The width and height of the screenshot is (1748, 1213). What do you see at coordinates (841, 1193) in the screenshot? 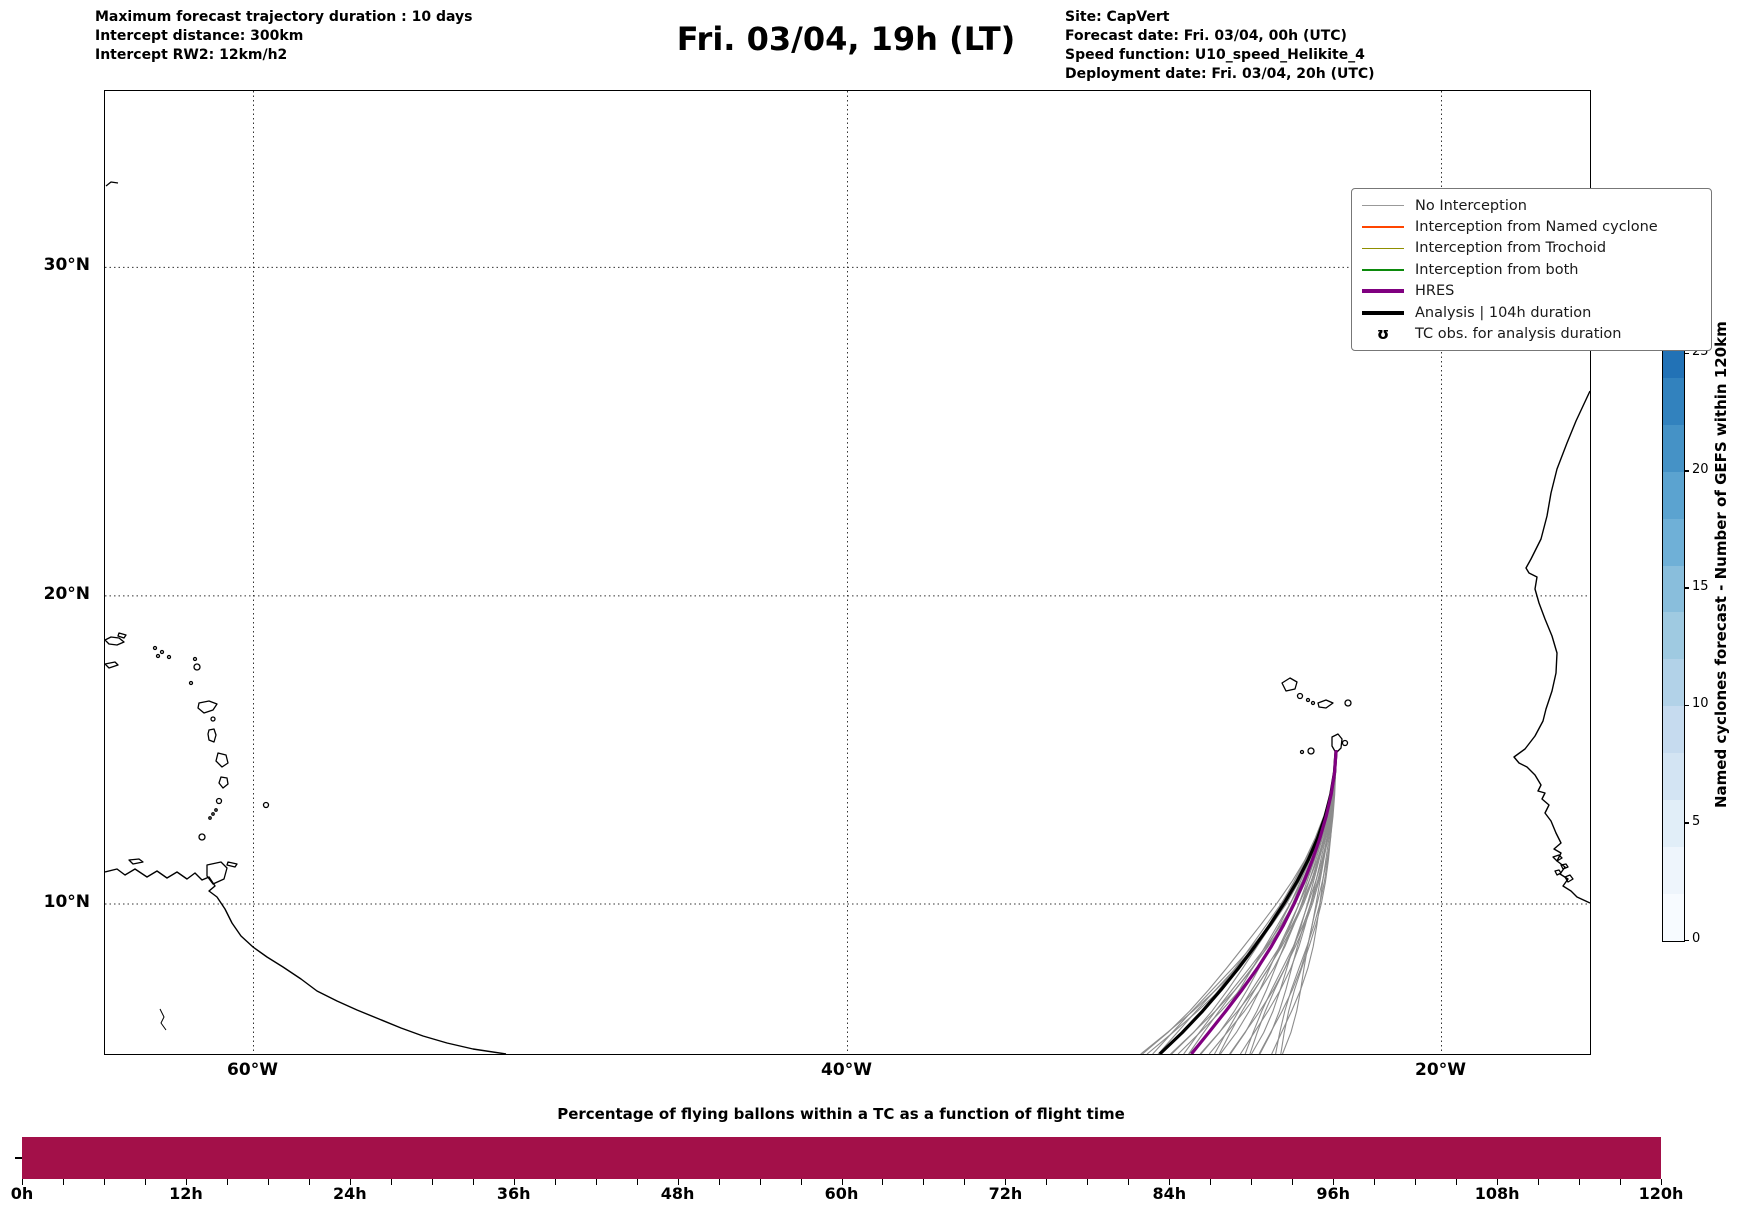
I see `time-axis-label: 60h` at bounding box center [841, 1193].